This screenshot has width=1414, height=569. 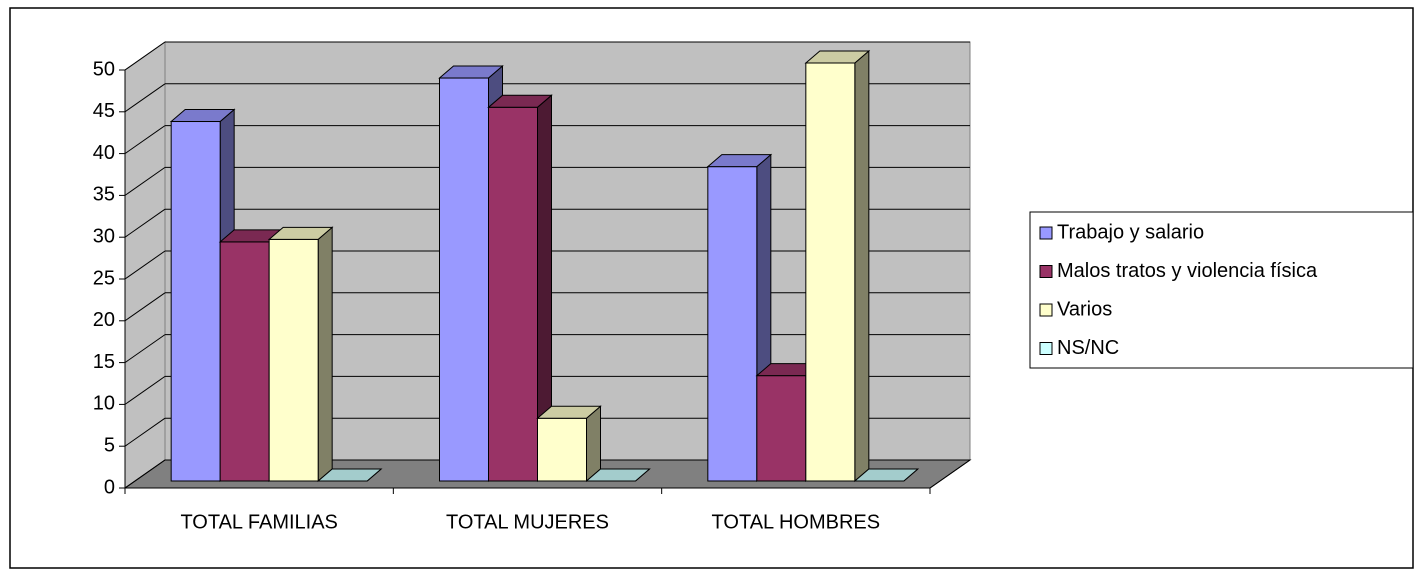 What do you see at coordinates (1084, 309) in the screenshot?
I see `legend-label: Varios` at bounding box center [1084, 309].